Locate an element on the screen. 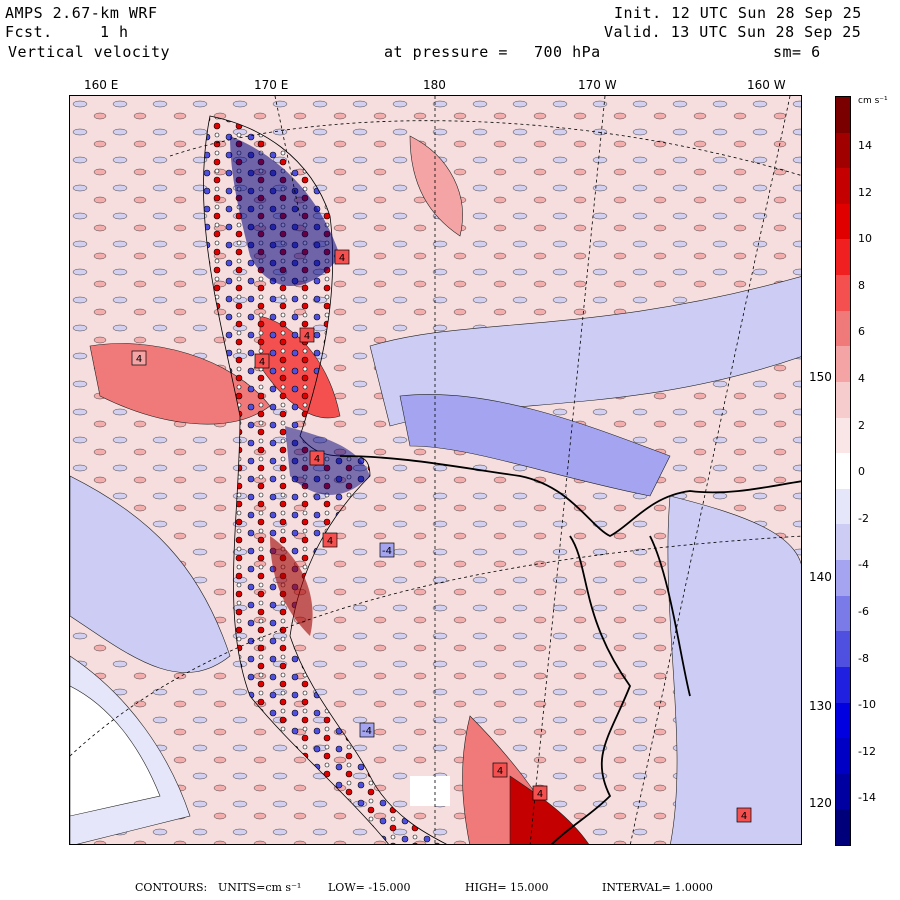 The image size is (900, 900). meridian-170e is located at coordinates (287, 156).